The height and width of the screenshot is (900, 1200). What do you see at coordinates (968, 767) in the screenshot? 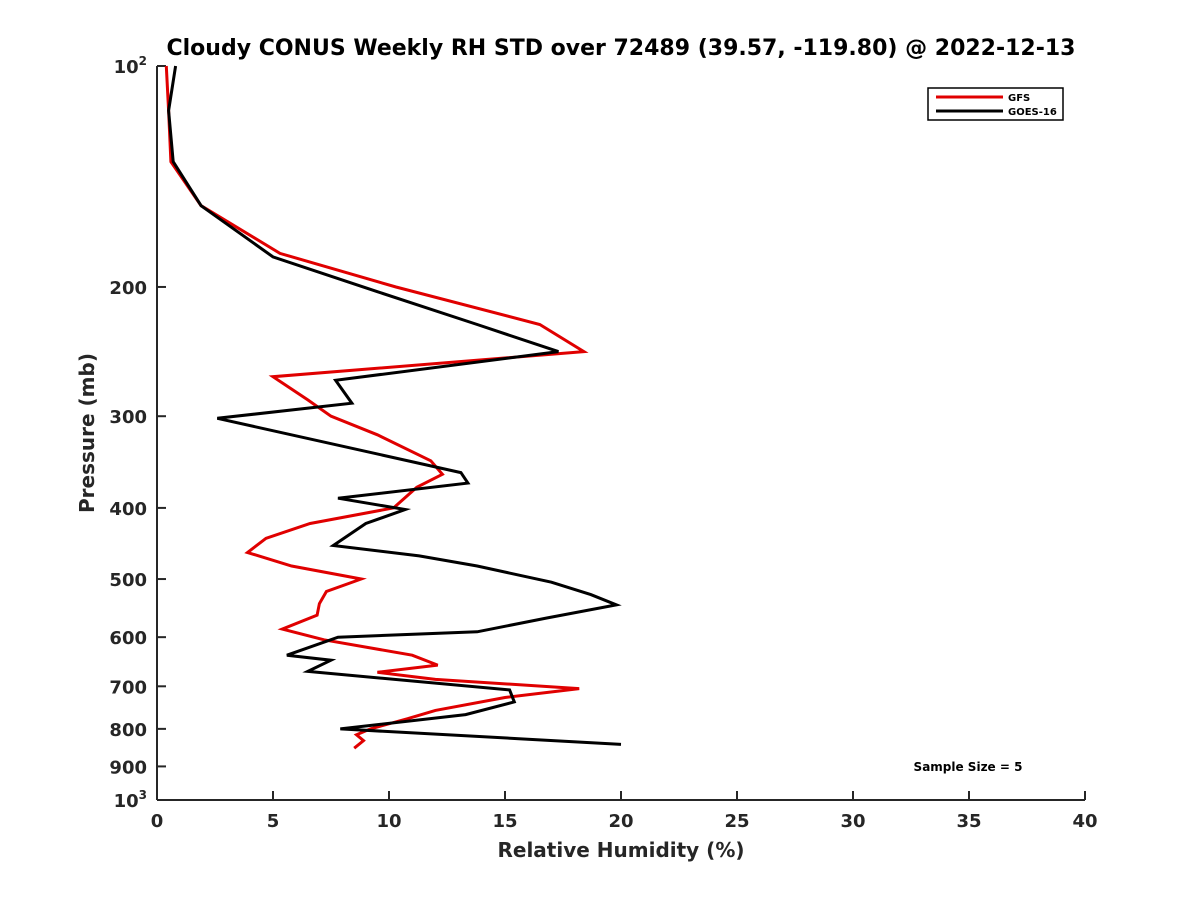
I see `sample-size-annotation: Sample Size = 5` at bounding box center [968, 767].